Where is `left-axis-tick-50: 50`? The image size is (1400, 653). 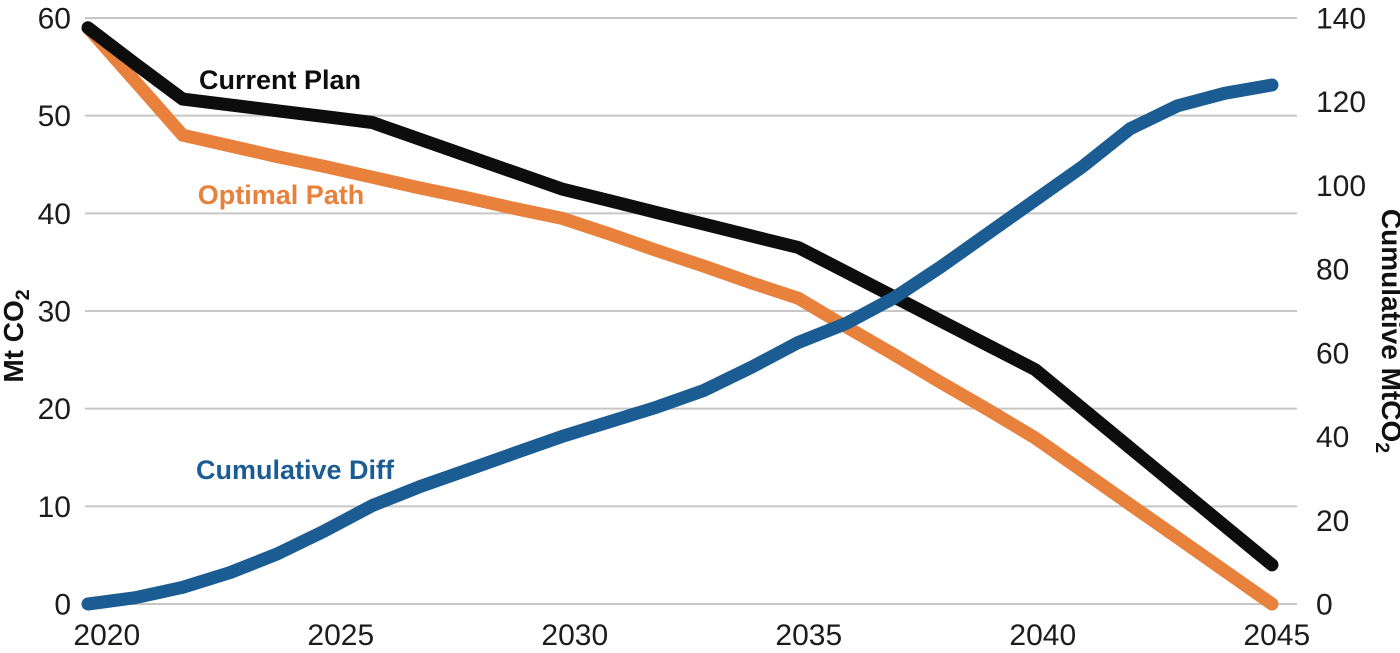
left-axis-tick-50: 50 is located at coordinates (54, 116).